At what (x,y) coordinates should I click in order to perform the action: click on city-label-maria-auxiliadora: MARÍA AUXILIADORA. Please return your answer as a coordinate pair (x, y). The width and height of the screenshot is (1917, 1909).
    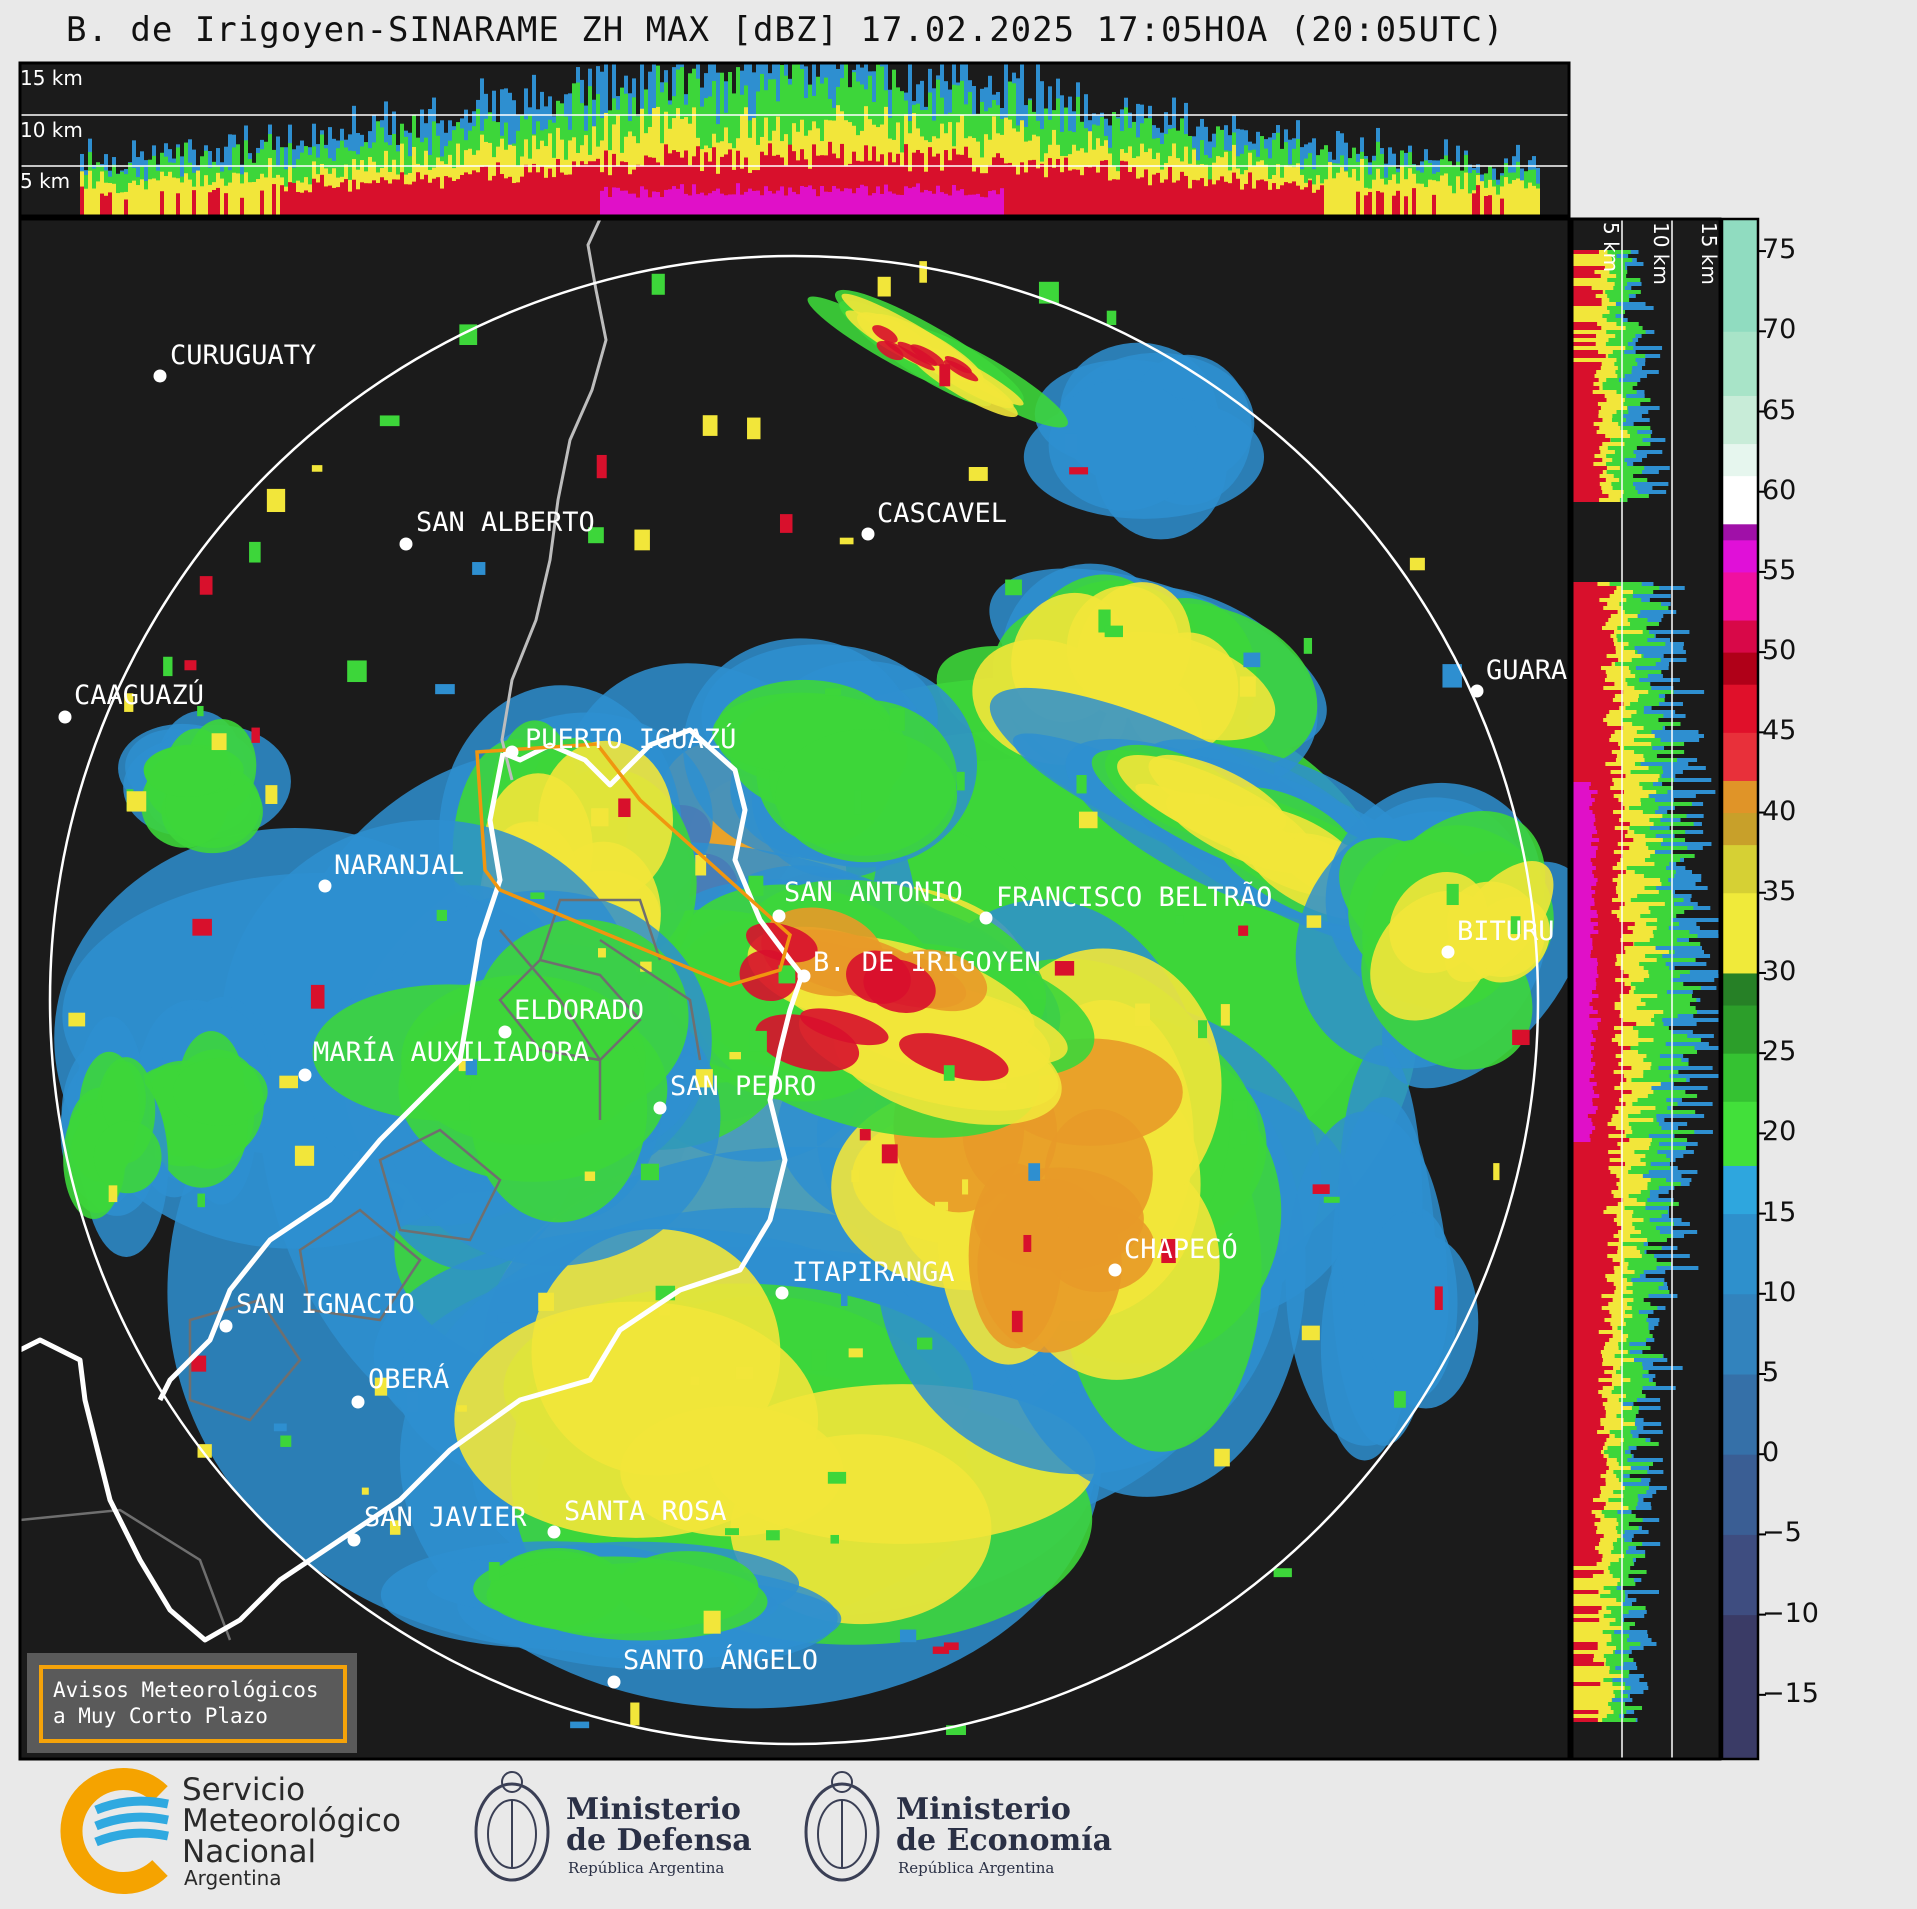
    Looking at the image, I should click on (451, 1052).